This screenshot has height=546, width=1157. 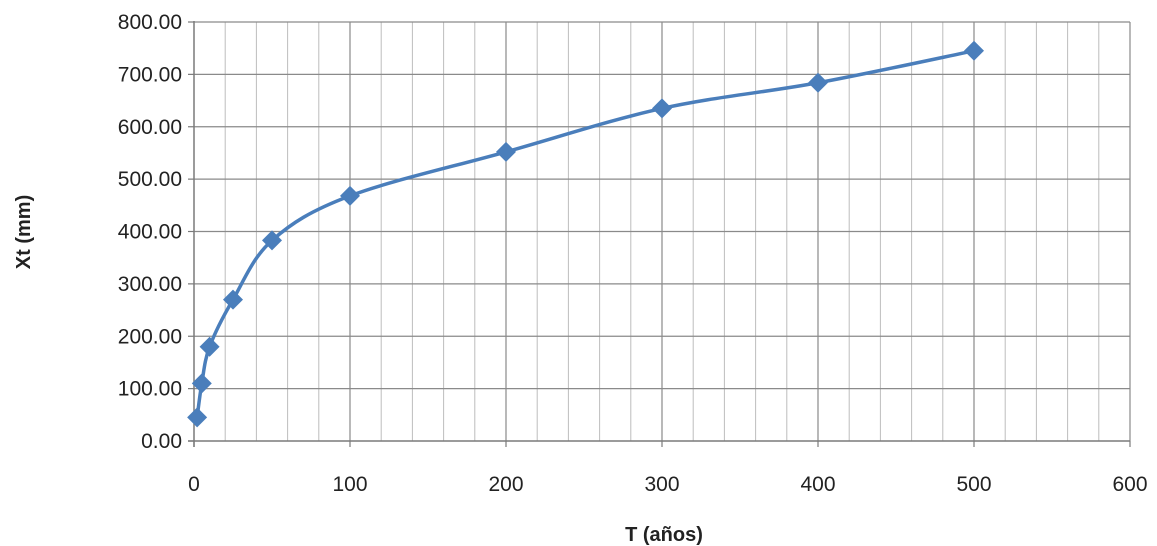 I want to click on y-tick-label: 500.00, so click(x=150, y=179).